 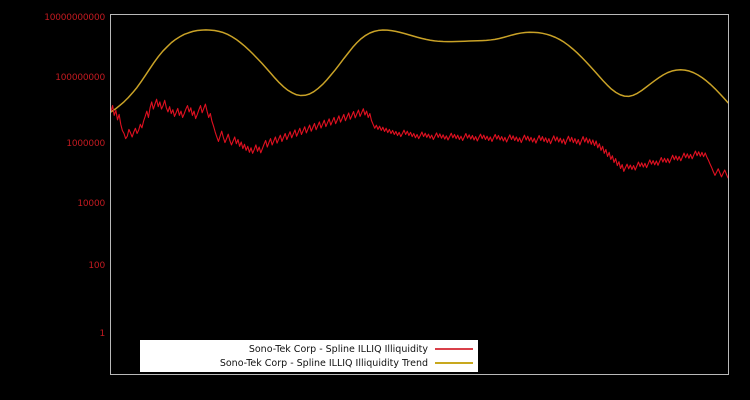 What do you see at coordinates (454, 363) in the screenshot?
I see `legend-swatch-trend` at bounding box center [454, 363].